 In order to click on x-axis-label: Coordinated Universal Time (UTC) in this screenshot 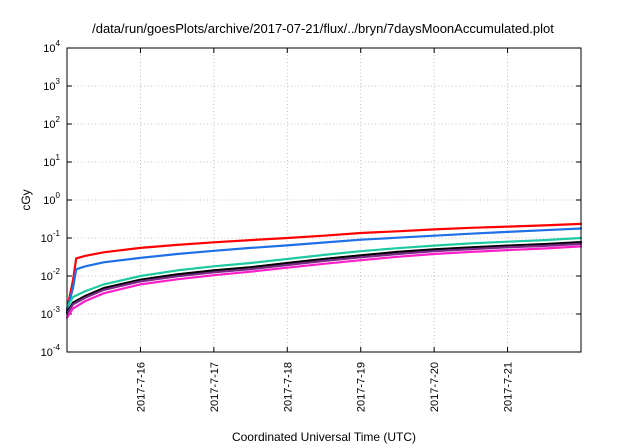, I will do `click(324, 437)`.